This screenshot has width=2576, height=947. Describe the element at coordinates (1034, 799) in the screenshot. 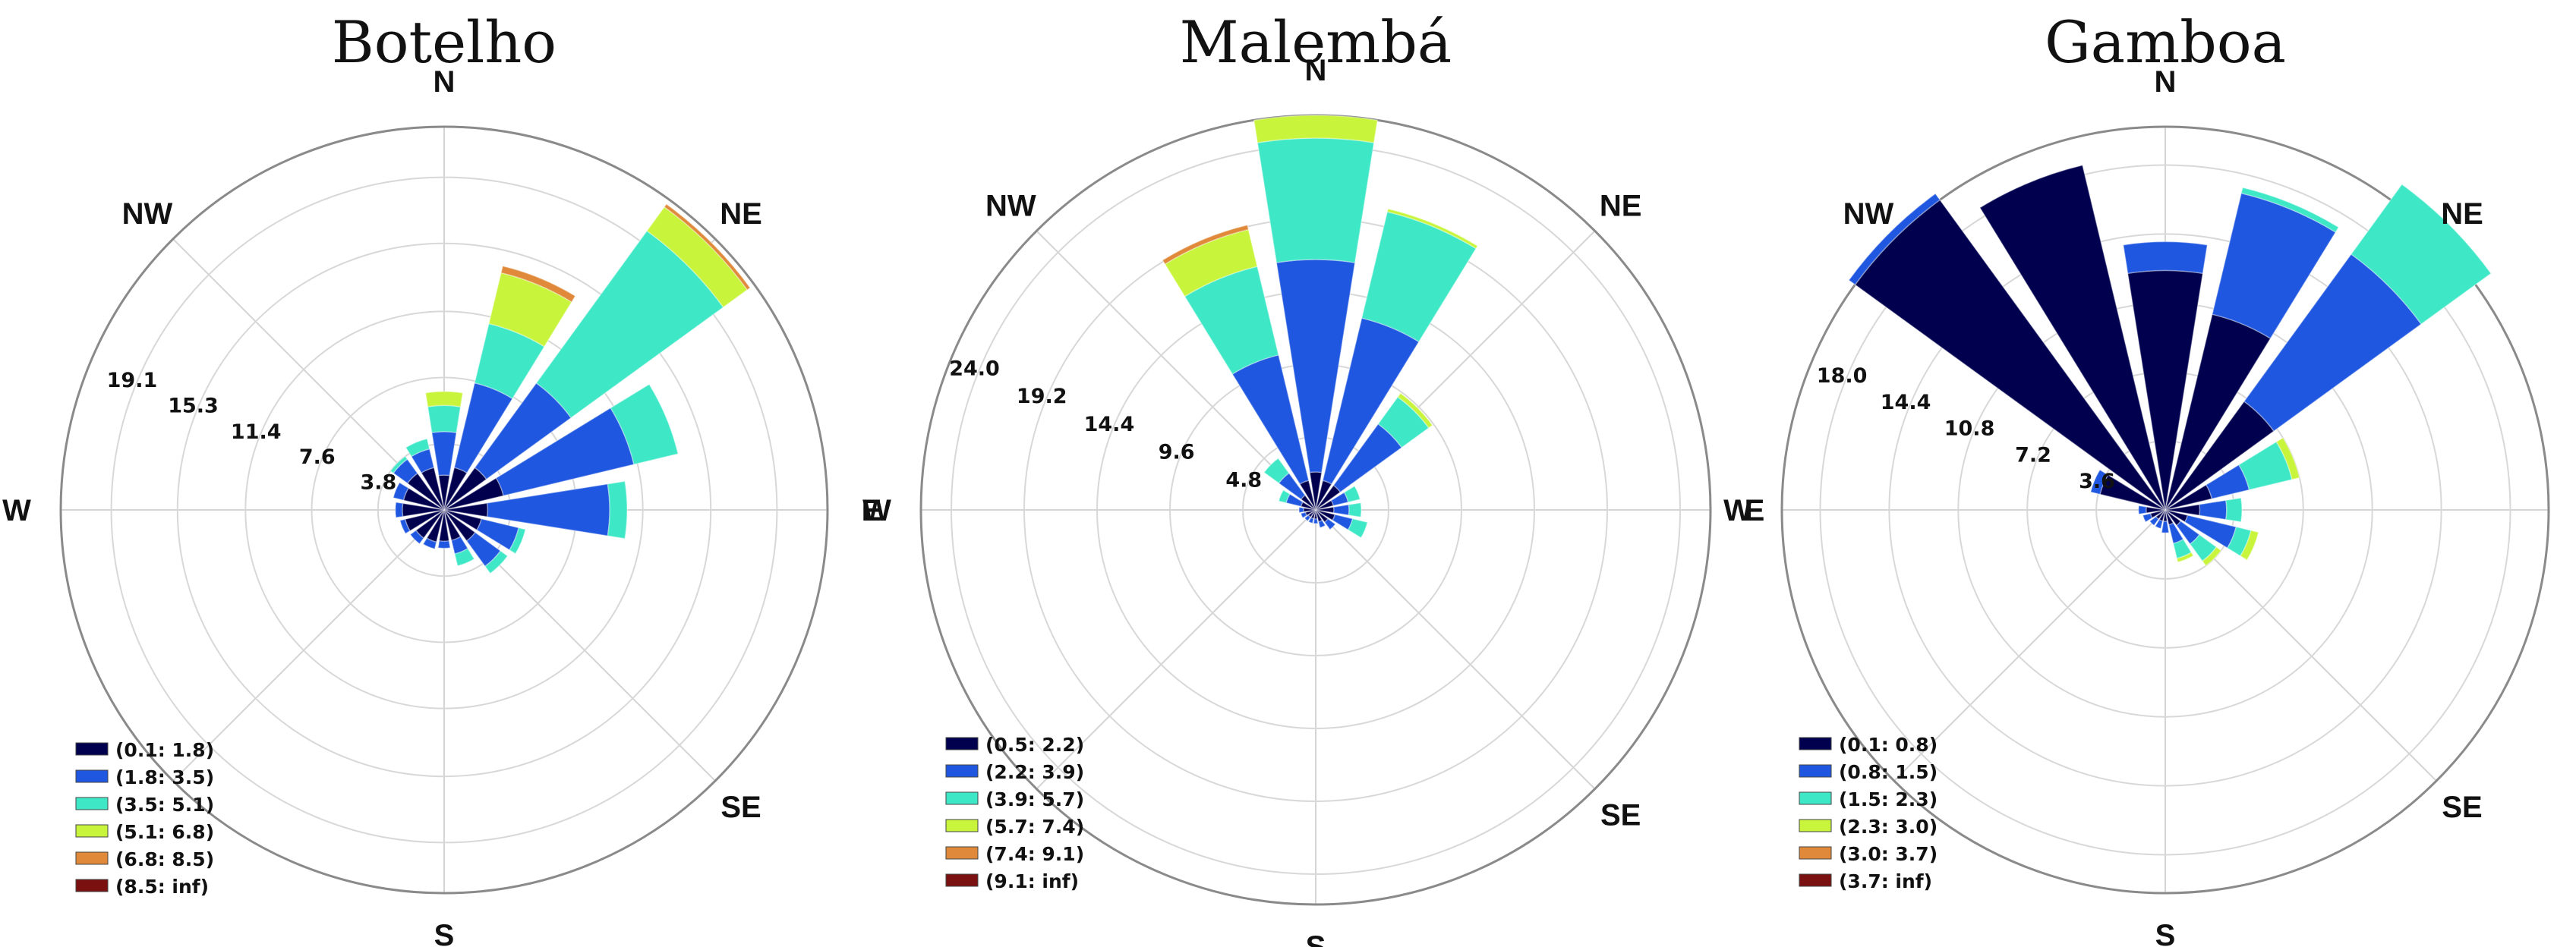

I see `legend-label: (3.9: 5.7)` at that location.